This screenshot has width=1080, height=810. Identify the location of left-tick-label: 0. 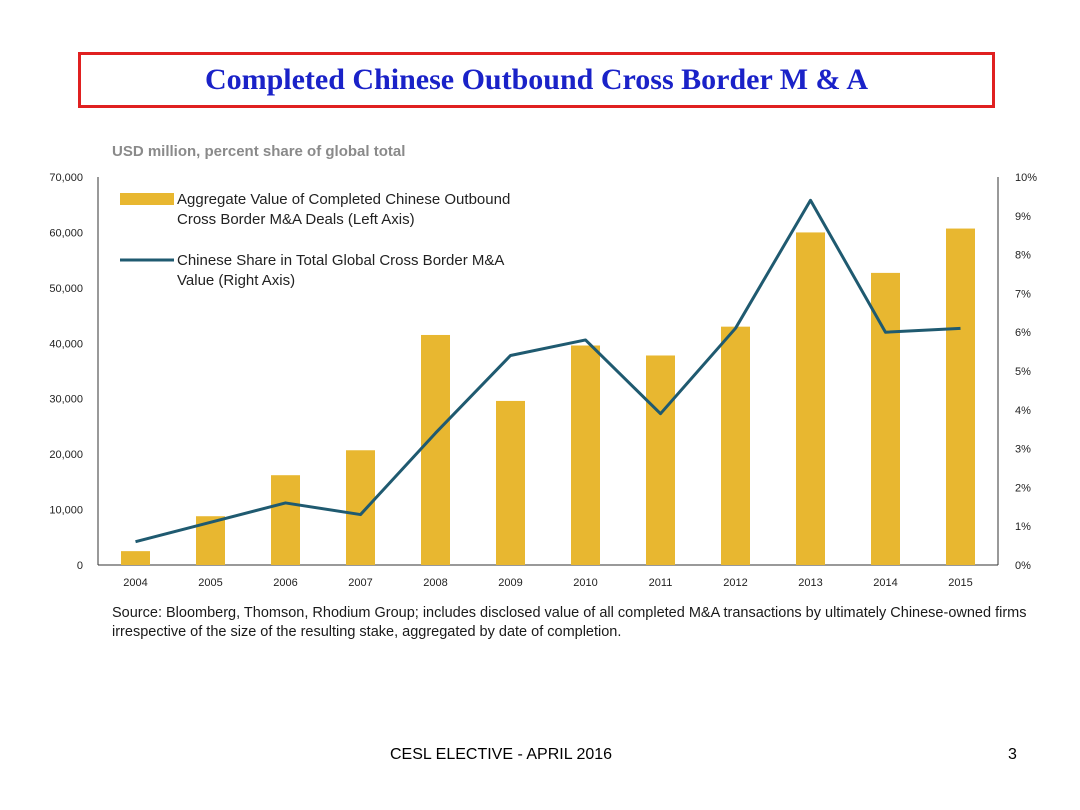
(80, 566).